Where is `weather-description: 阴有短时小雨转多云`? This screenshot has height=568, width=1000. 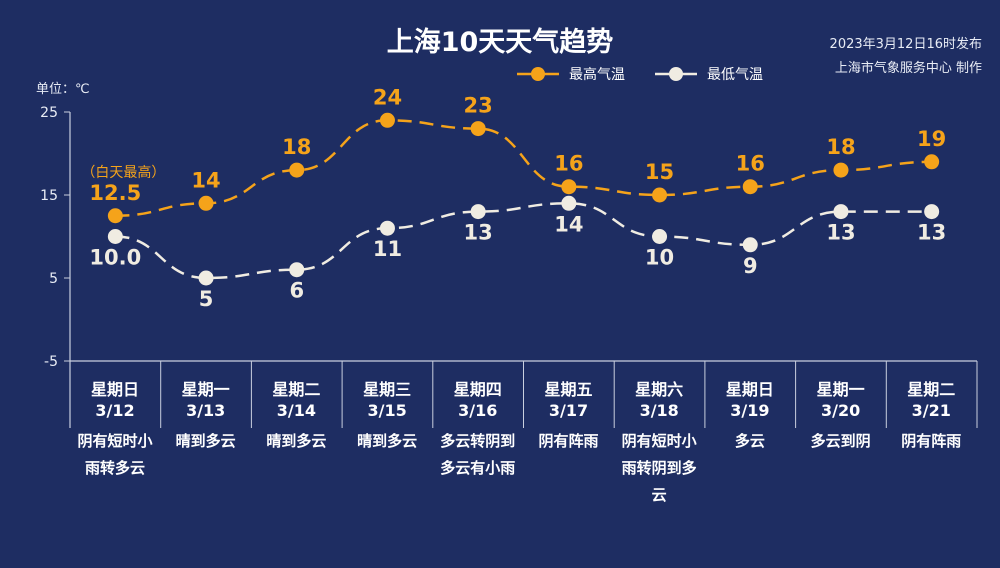
weather-description: 阴有短时小雨转多云 is located at coordinates (115, 454).